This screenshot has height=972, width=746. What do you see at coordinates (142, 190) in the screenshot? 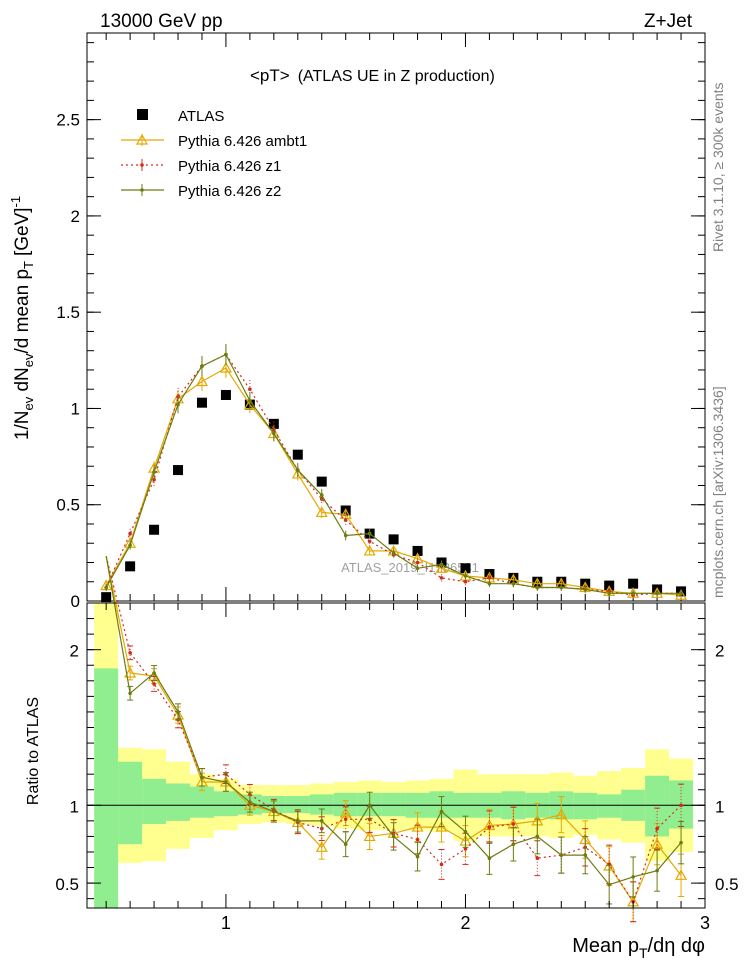
I see `legend-marker-z2` at bounding box center [142, 190].